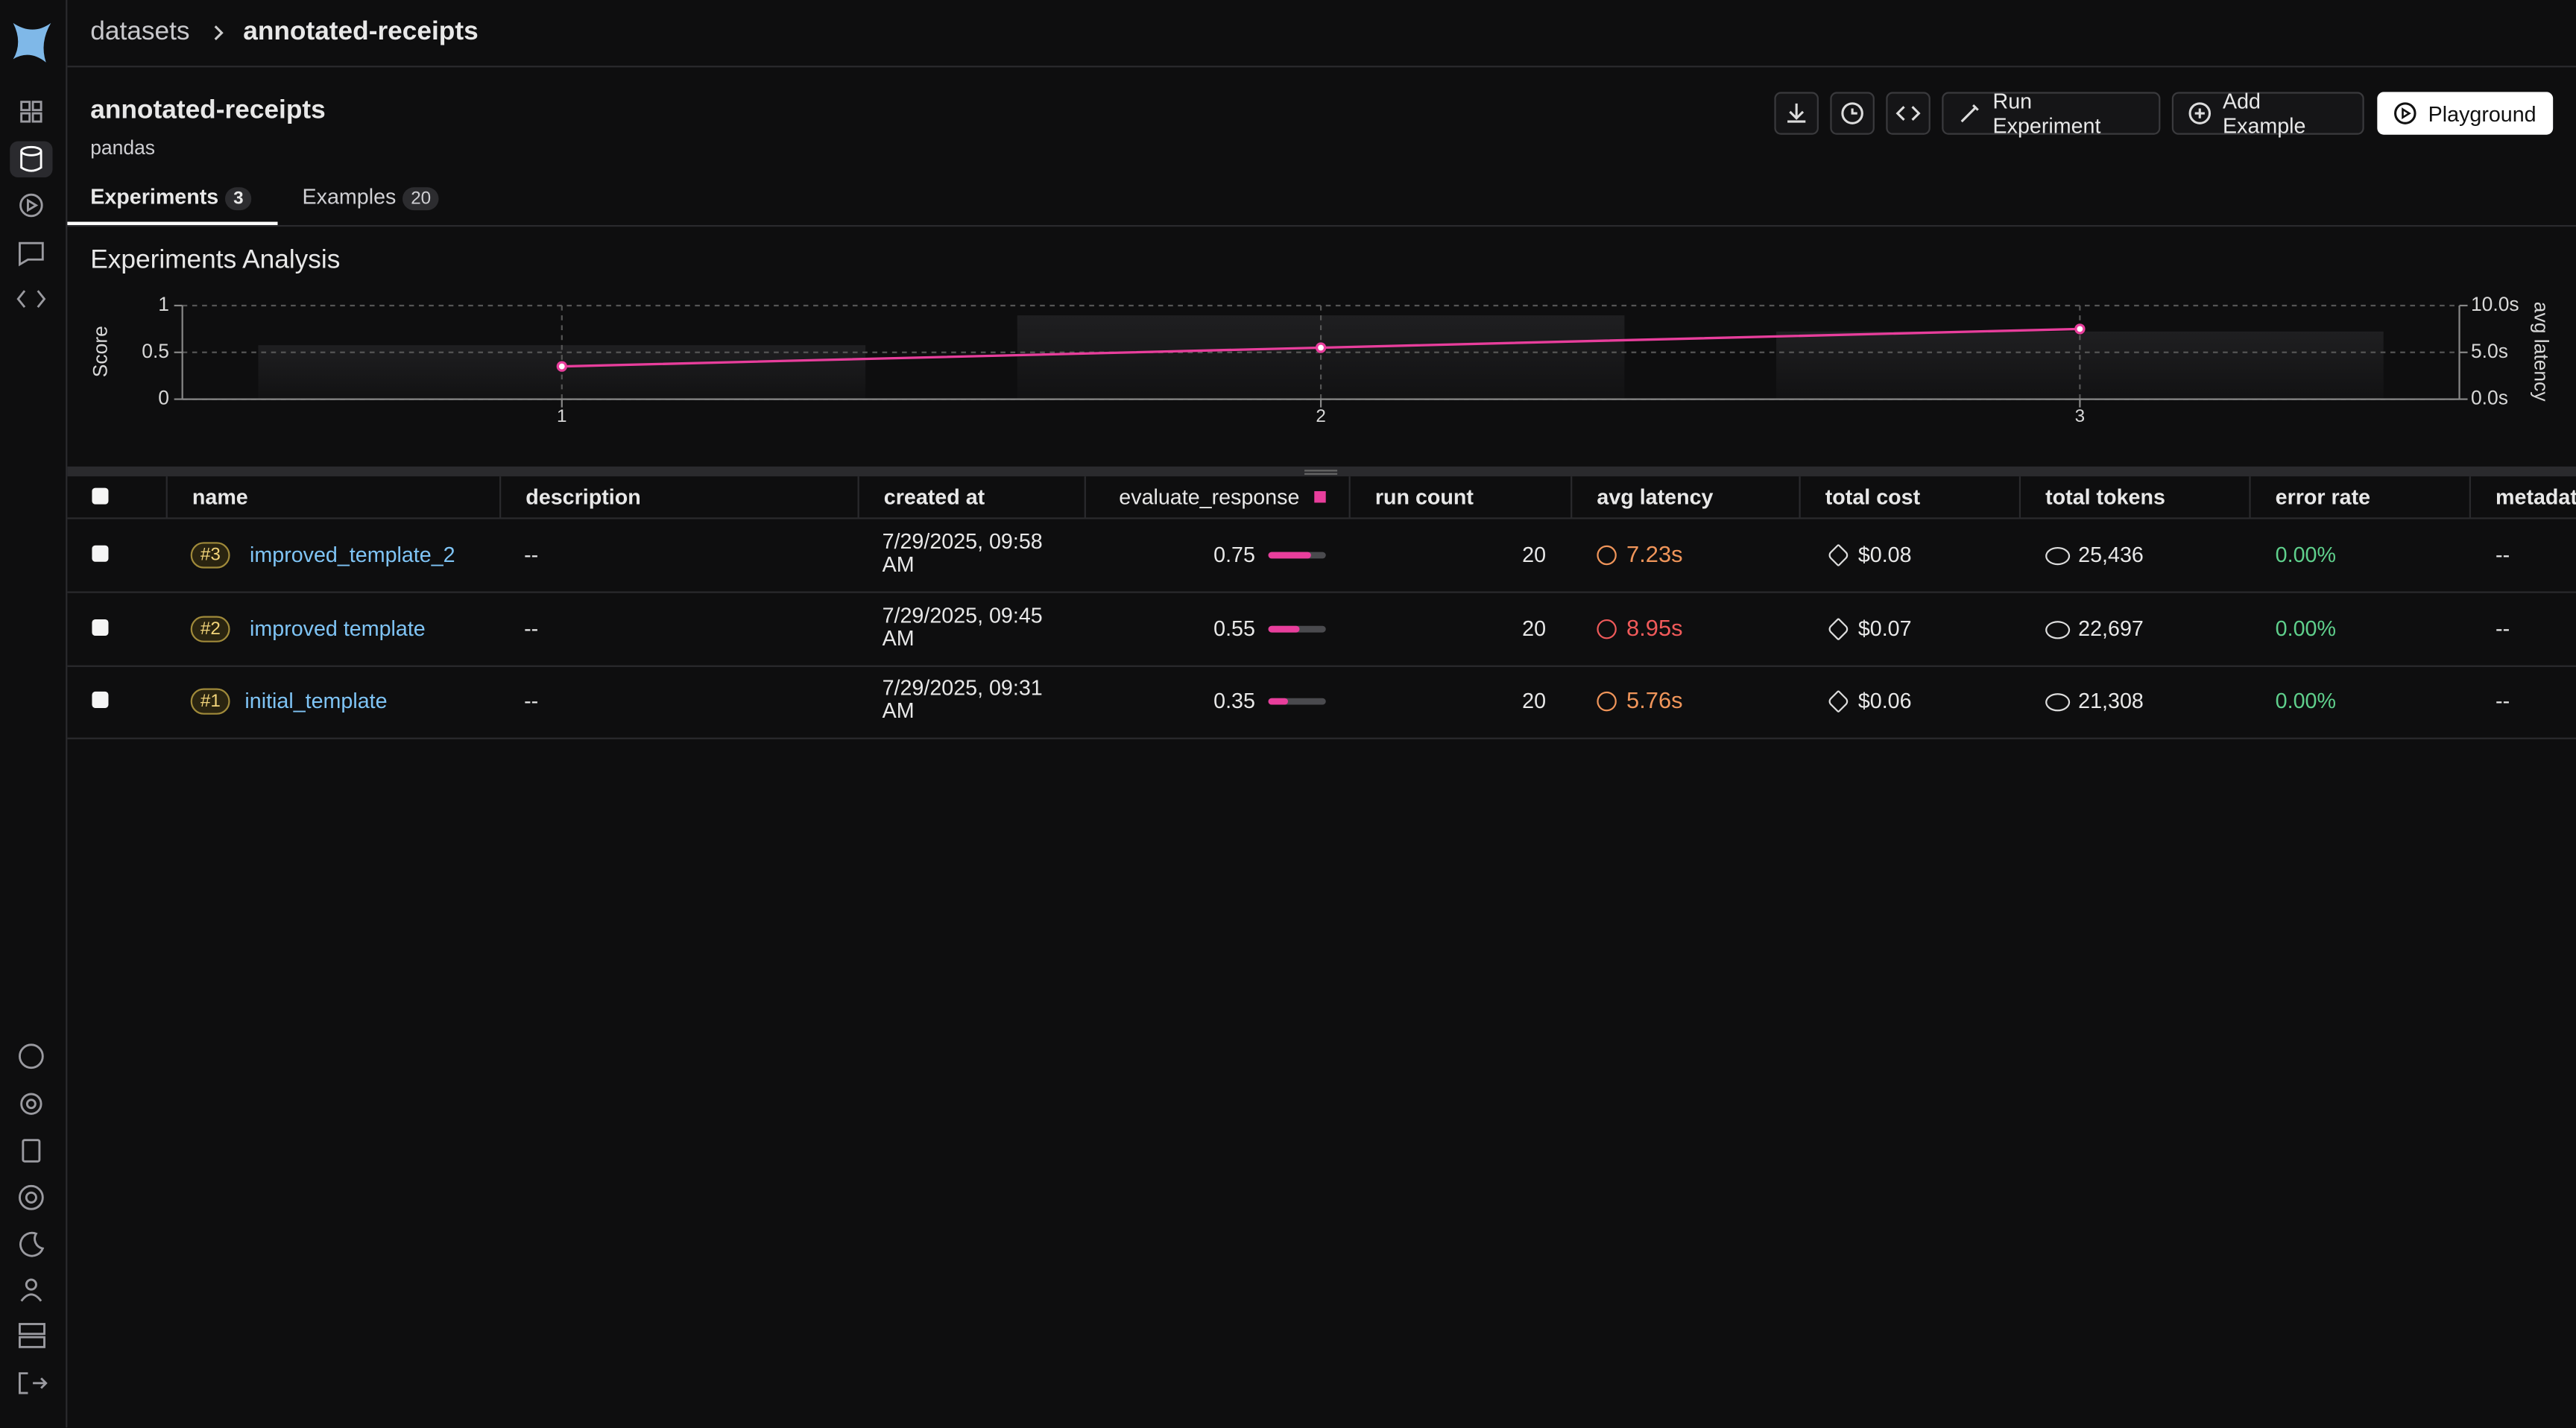  I want to click on tab: Examples 20, so click(371, 197).